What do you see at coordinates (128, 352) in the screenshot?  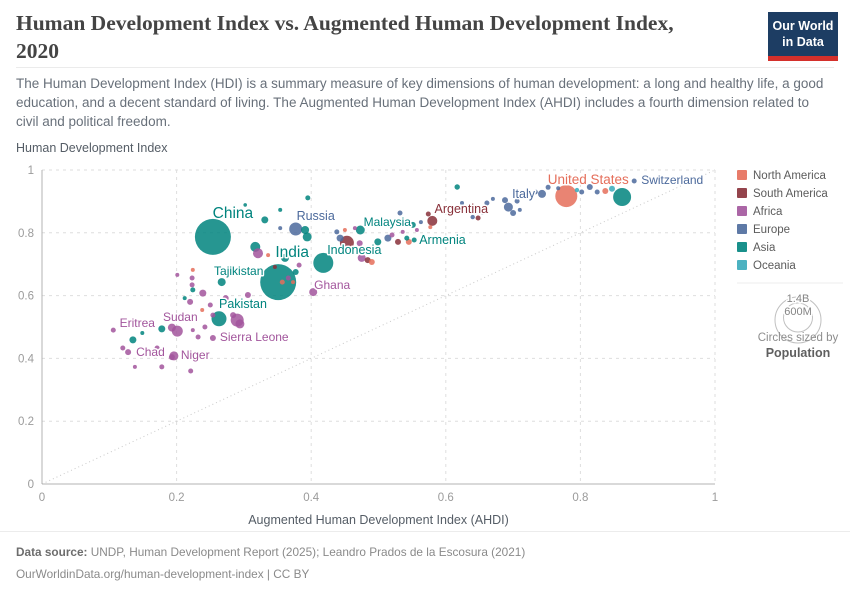 I see `data-point-chad` at bounding box center [128, 352].